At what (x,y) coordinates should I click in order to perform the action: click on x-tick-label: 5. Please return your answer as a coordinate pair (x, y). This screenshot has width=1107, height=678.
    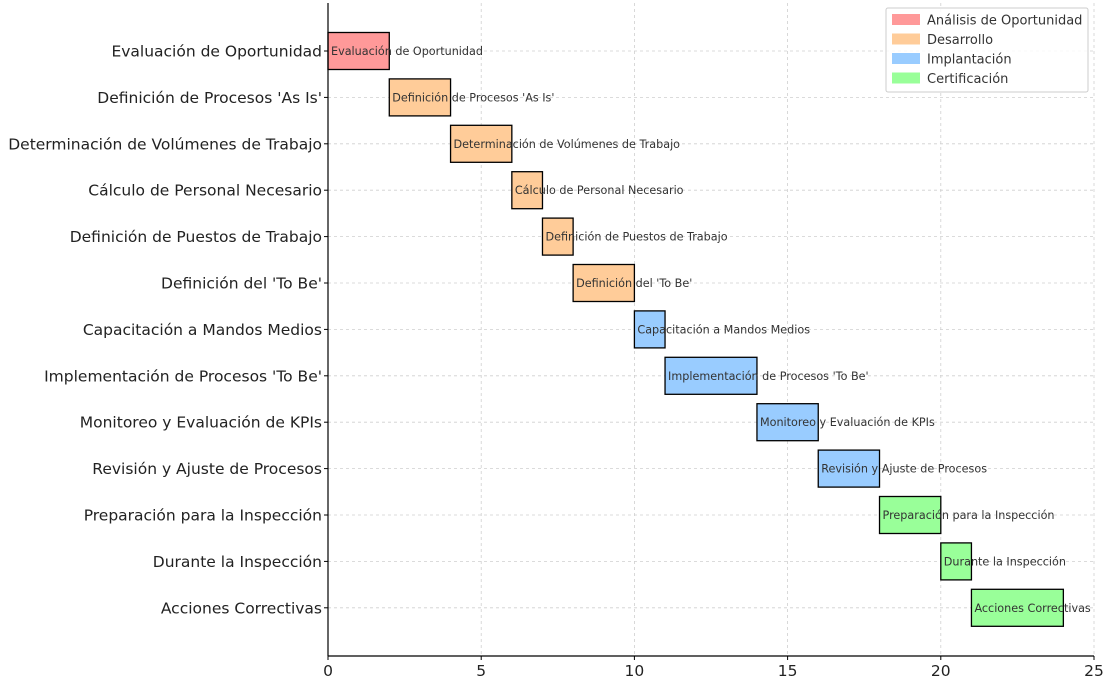
    Looking at the image, I should click on (481, 670).